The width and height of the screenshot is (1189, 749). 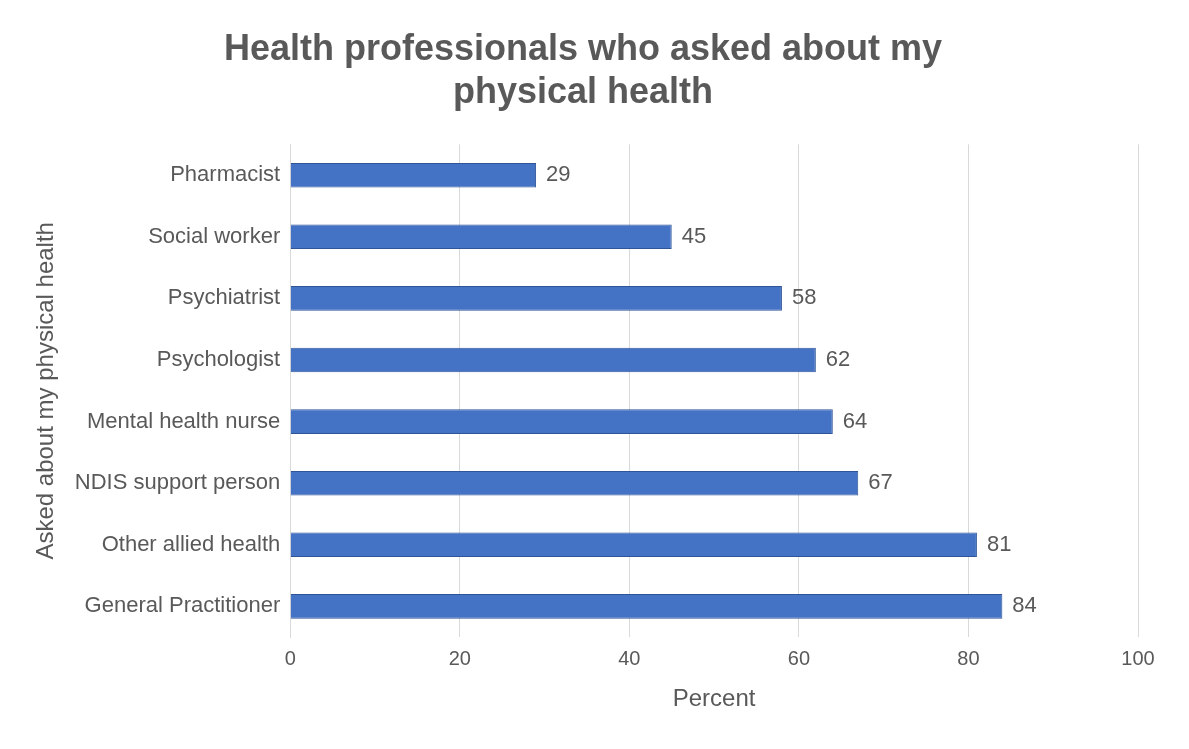 I want to click on y-tick-label: NDIS support person, so click(x=177, y=482).